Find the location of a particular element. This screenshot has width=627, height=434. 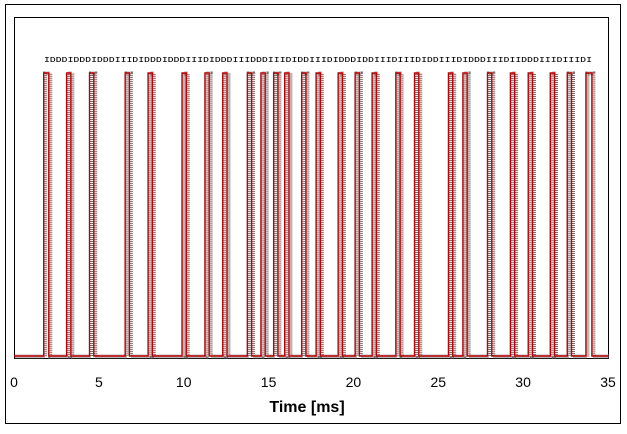

x-tick-label: 20 is located at coordinates (354, 382).